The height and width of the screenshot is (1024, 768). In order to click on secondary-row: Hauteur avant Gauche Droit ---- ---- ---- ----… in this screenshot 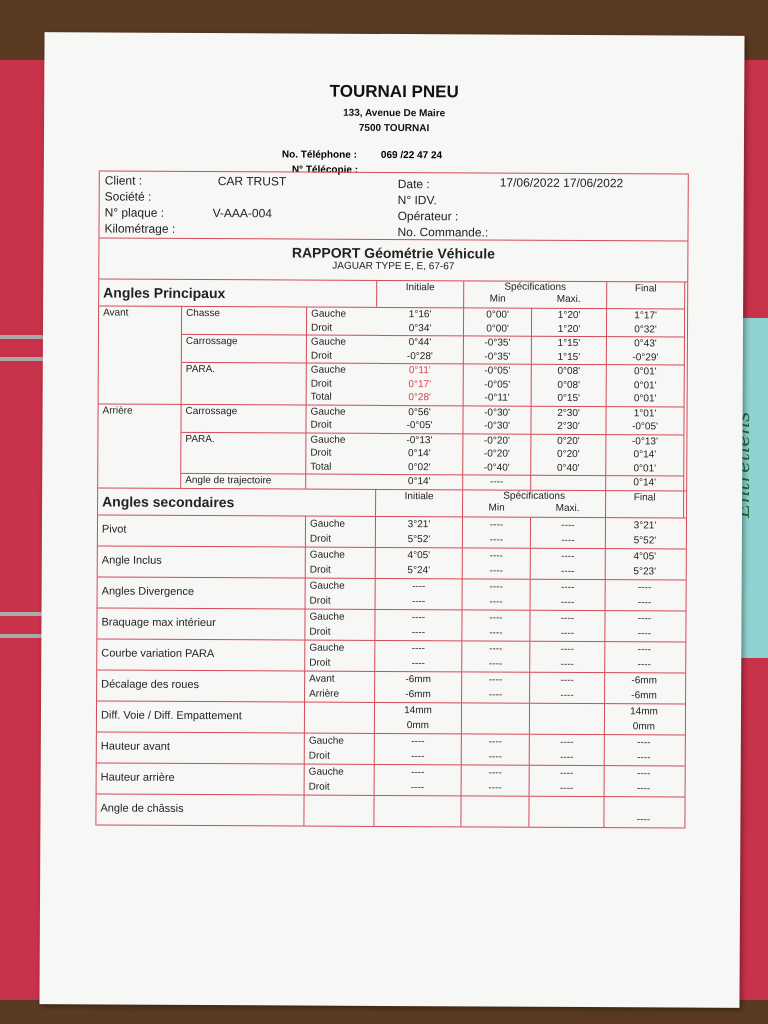, I will do `click(390, 748)`.